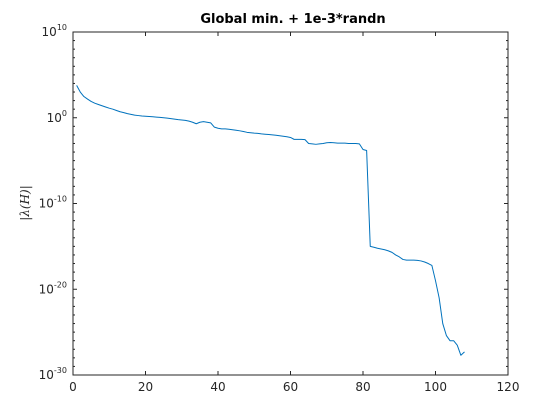 The width and height of the screenshot is (560, 420). I want to click on y-tick-exponent: -20, so click(60, 284).